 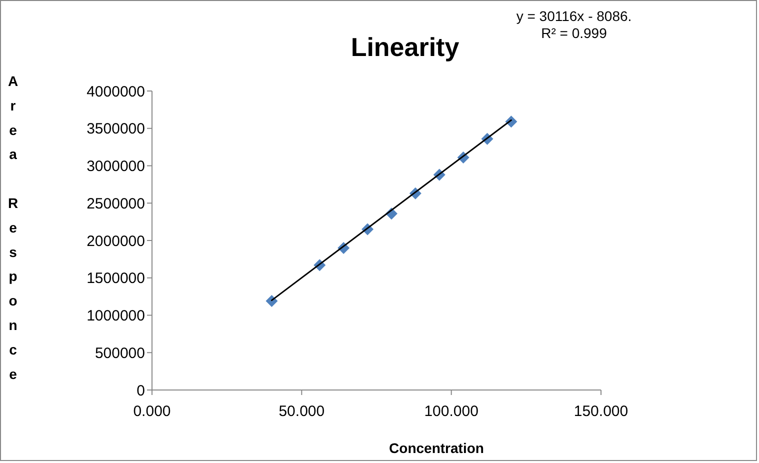 What do you see at coordinates (115, 279) in the screenshot?
I see `y-tick-label: 1500000` at bounding box center [115, 279].